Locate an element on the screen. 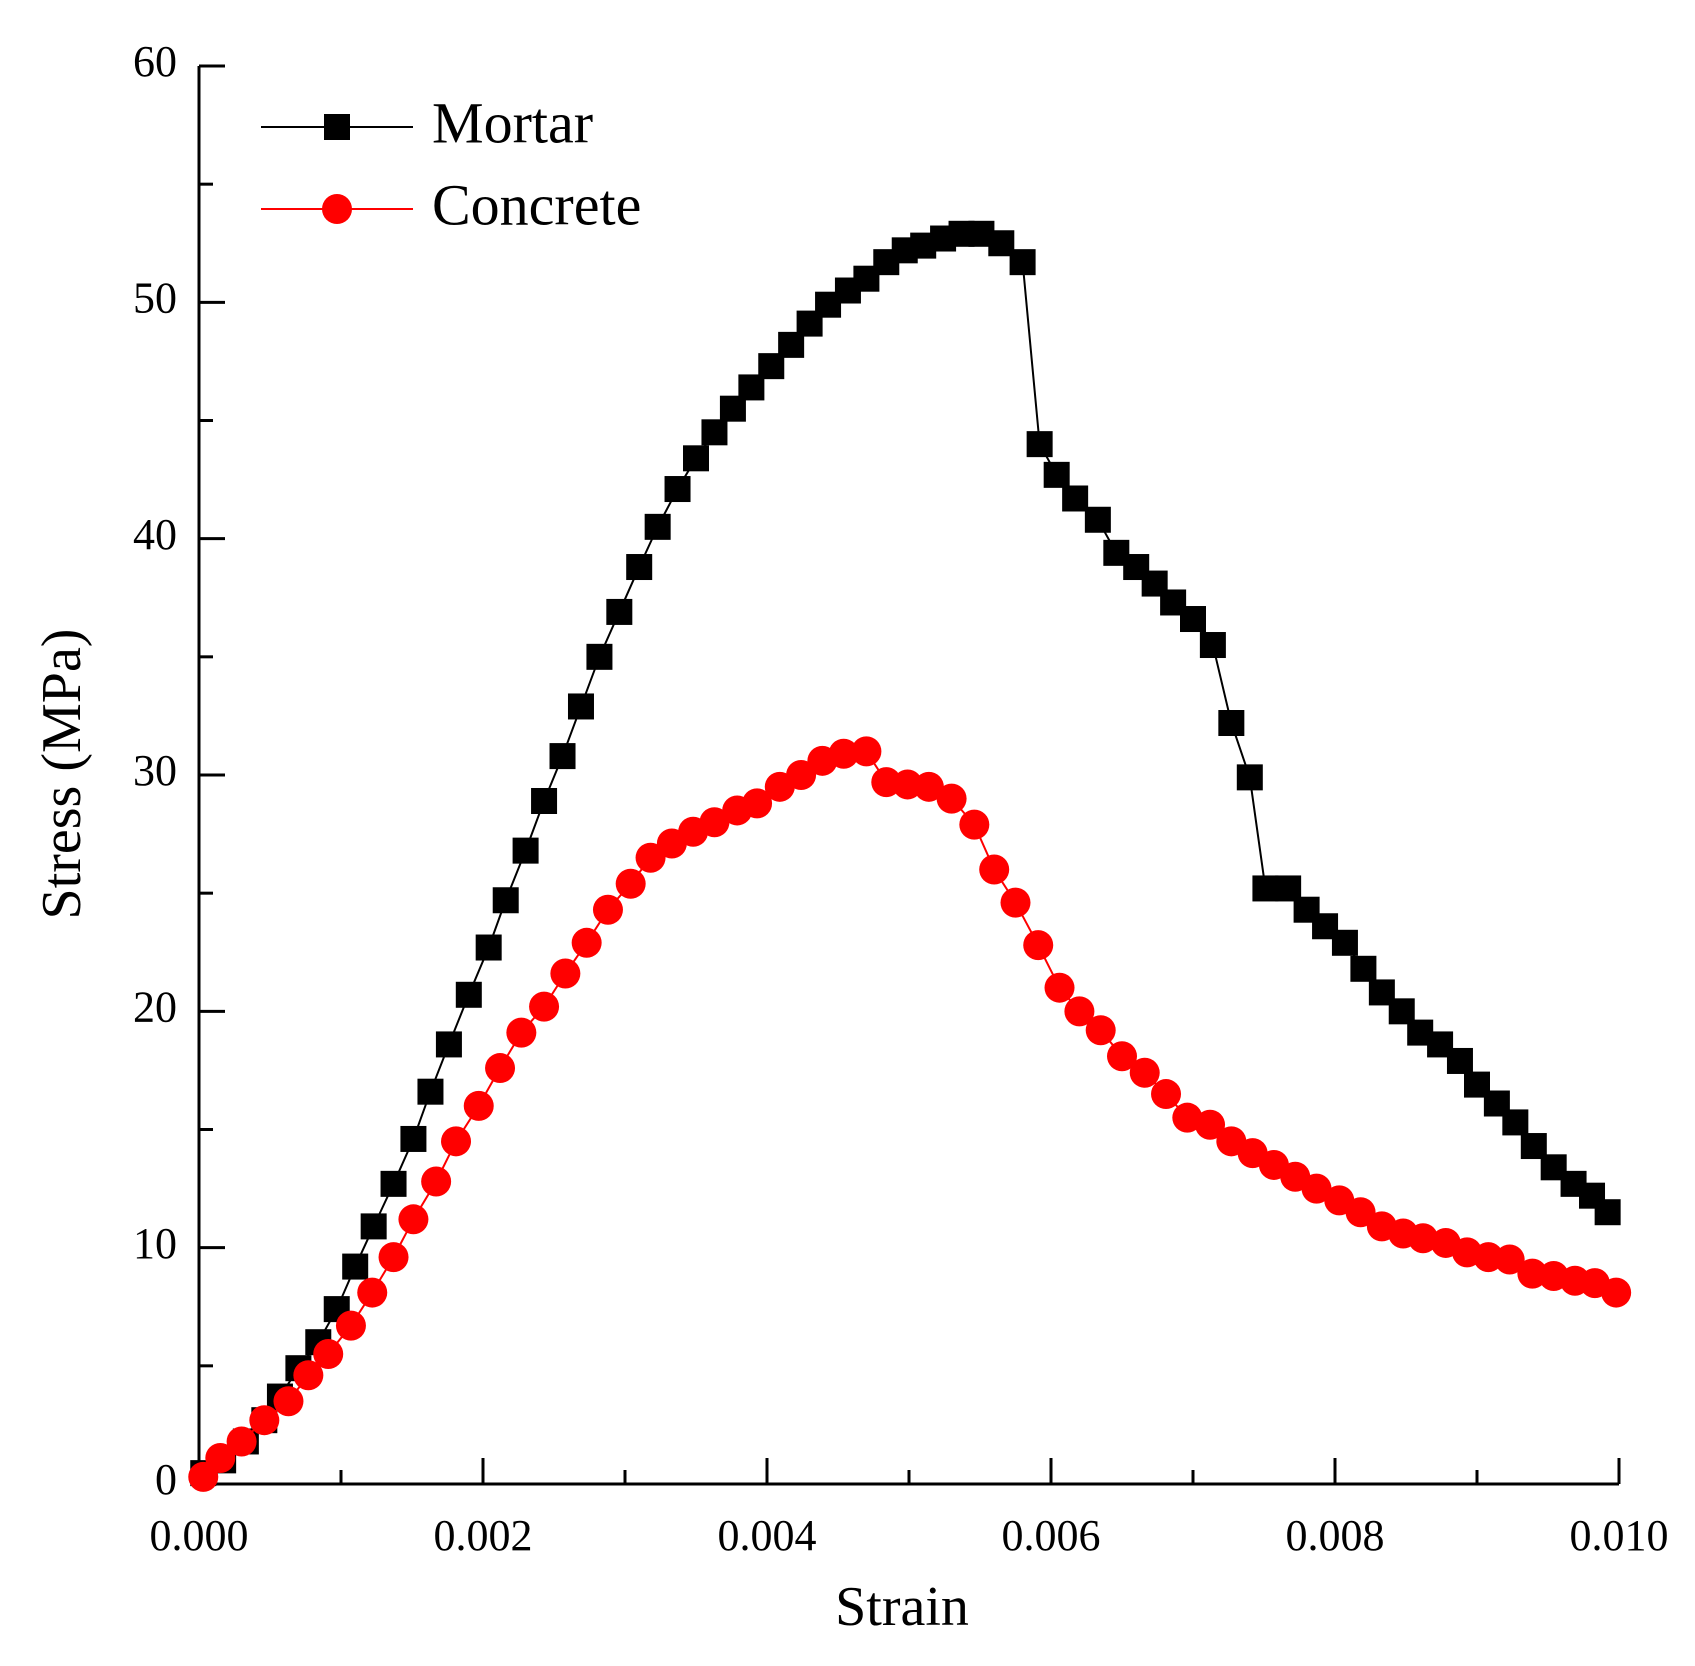  y-tick-label: 10 is located at coordinates (155, 1243).